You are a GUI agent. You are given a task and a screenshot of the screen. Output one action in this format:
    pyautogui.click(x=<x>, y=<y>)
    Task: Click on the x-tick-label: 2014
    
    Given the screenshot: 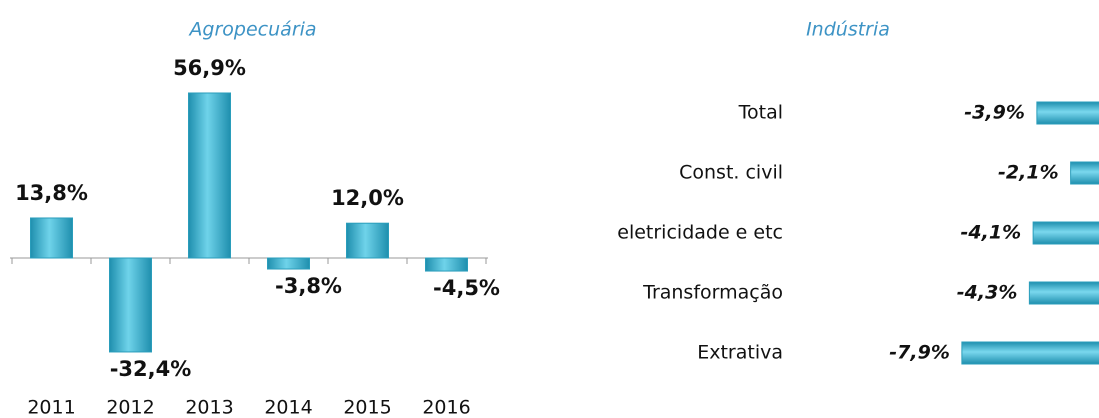 What is the action you would take?
    pyautogui.click(x=288, y=407)
    